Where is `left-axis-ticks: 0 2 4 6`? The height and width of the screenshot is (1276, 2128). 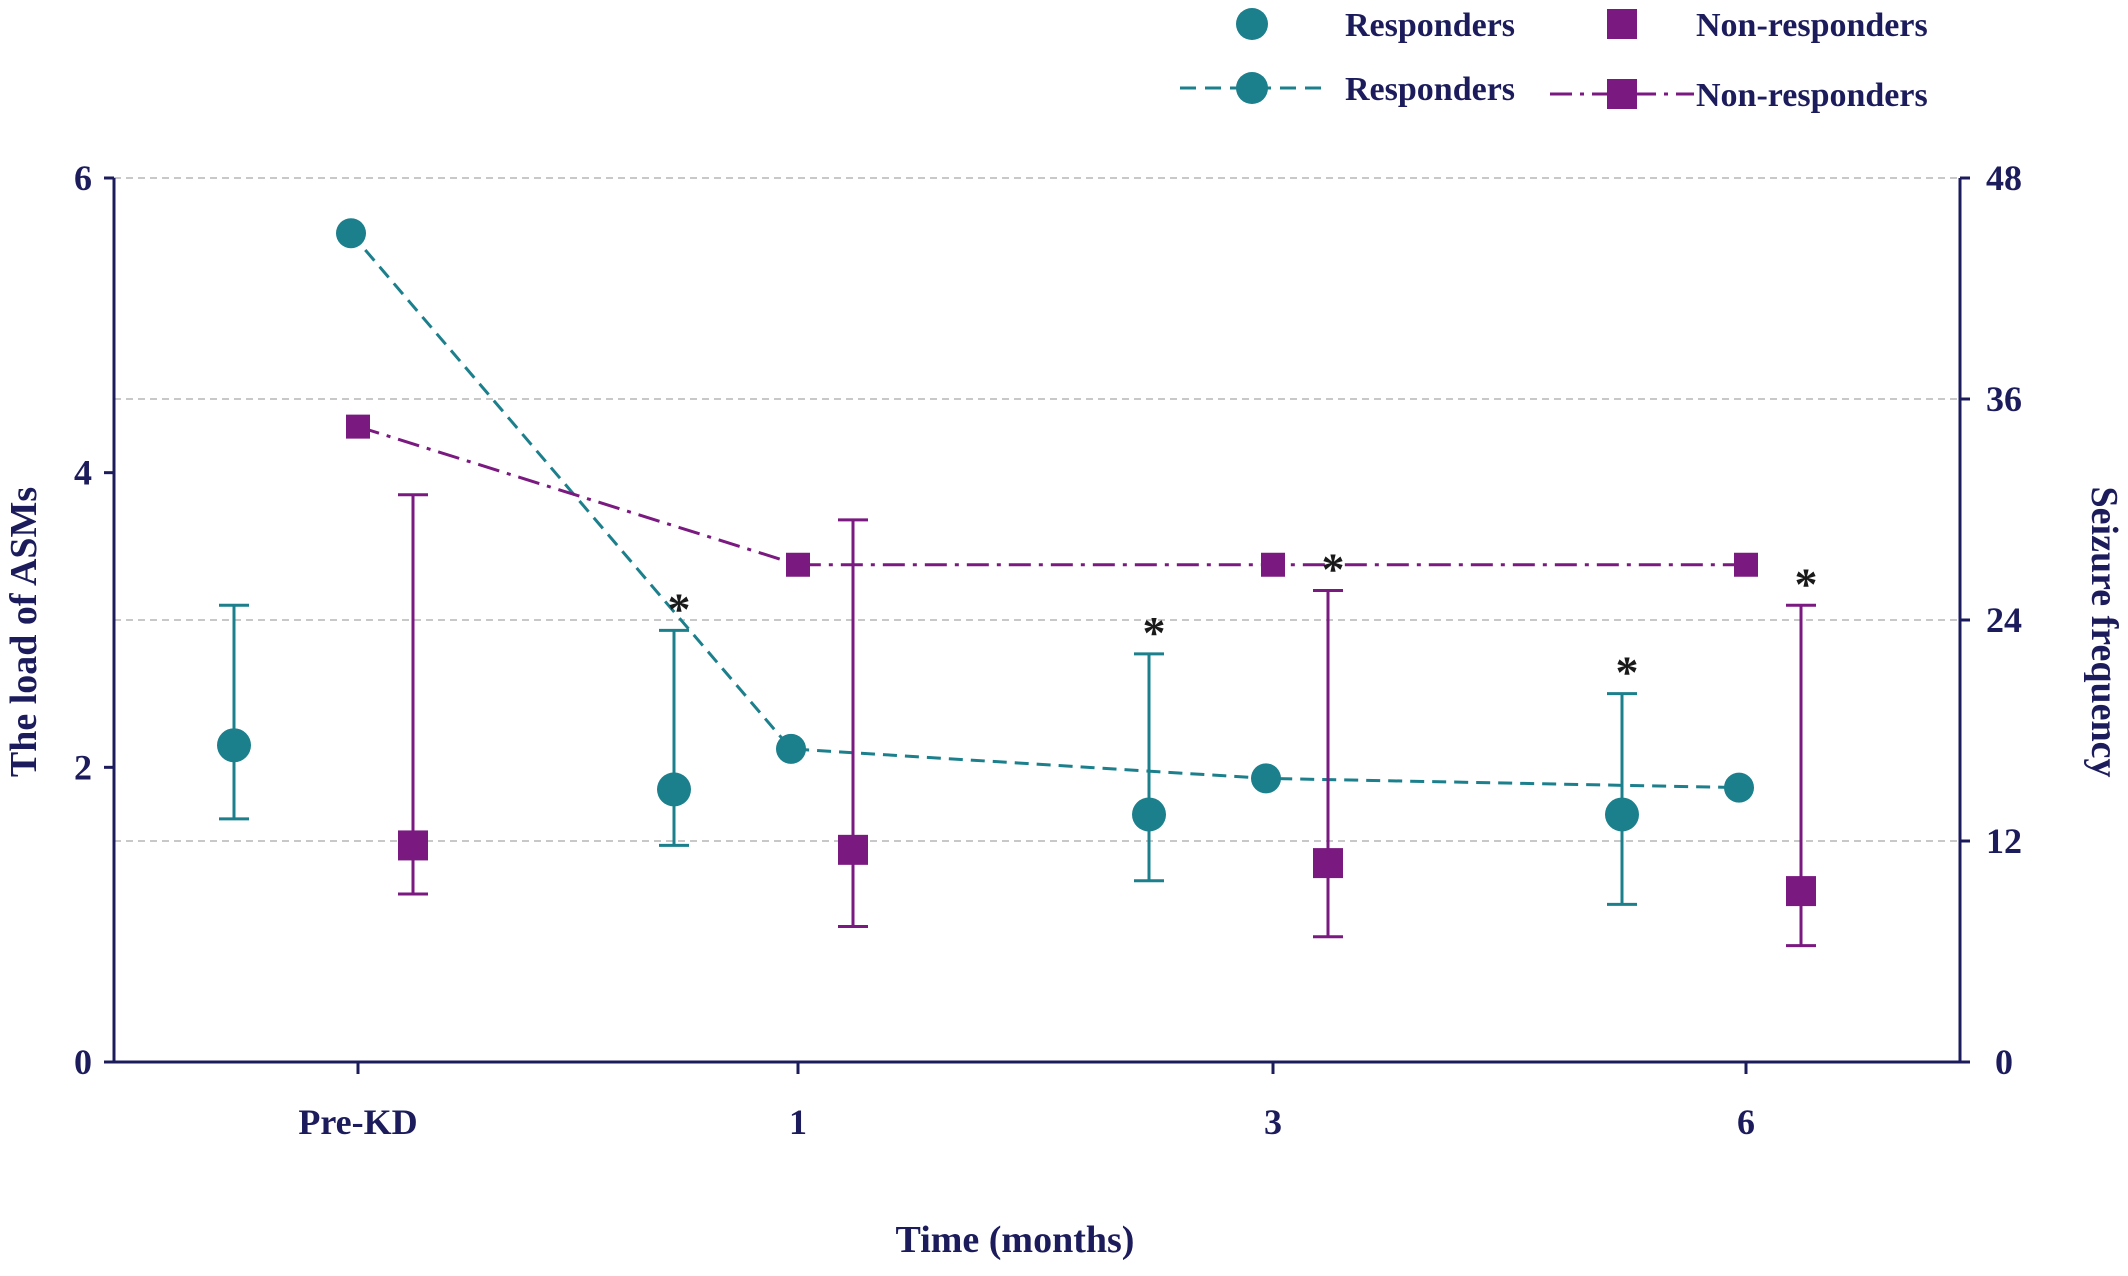
left-axis-ticks: 0 2 4 6 is located at coordinates (94, 620).